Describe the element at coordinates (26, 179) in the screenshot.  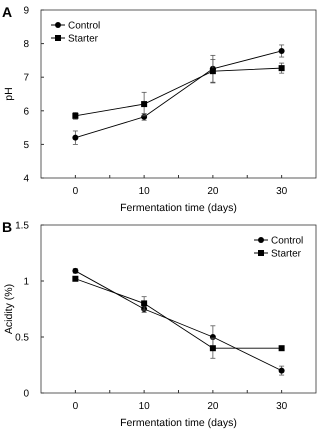
I see `y-tick-label: 4` at that location.